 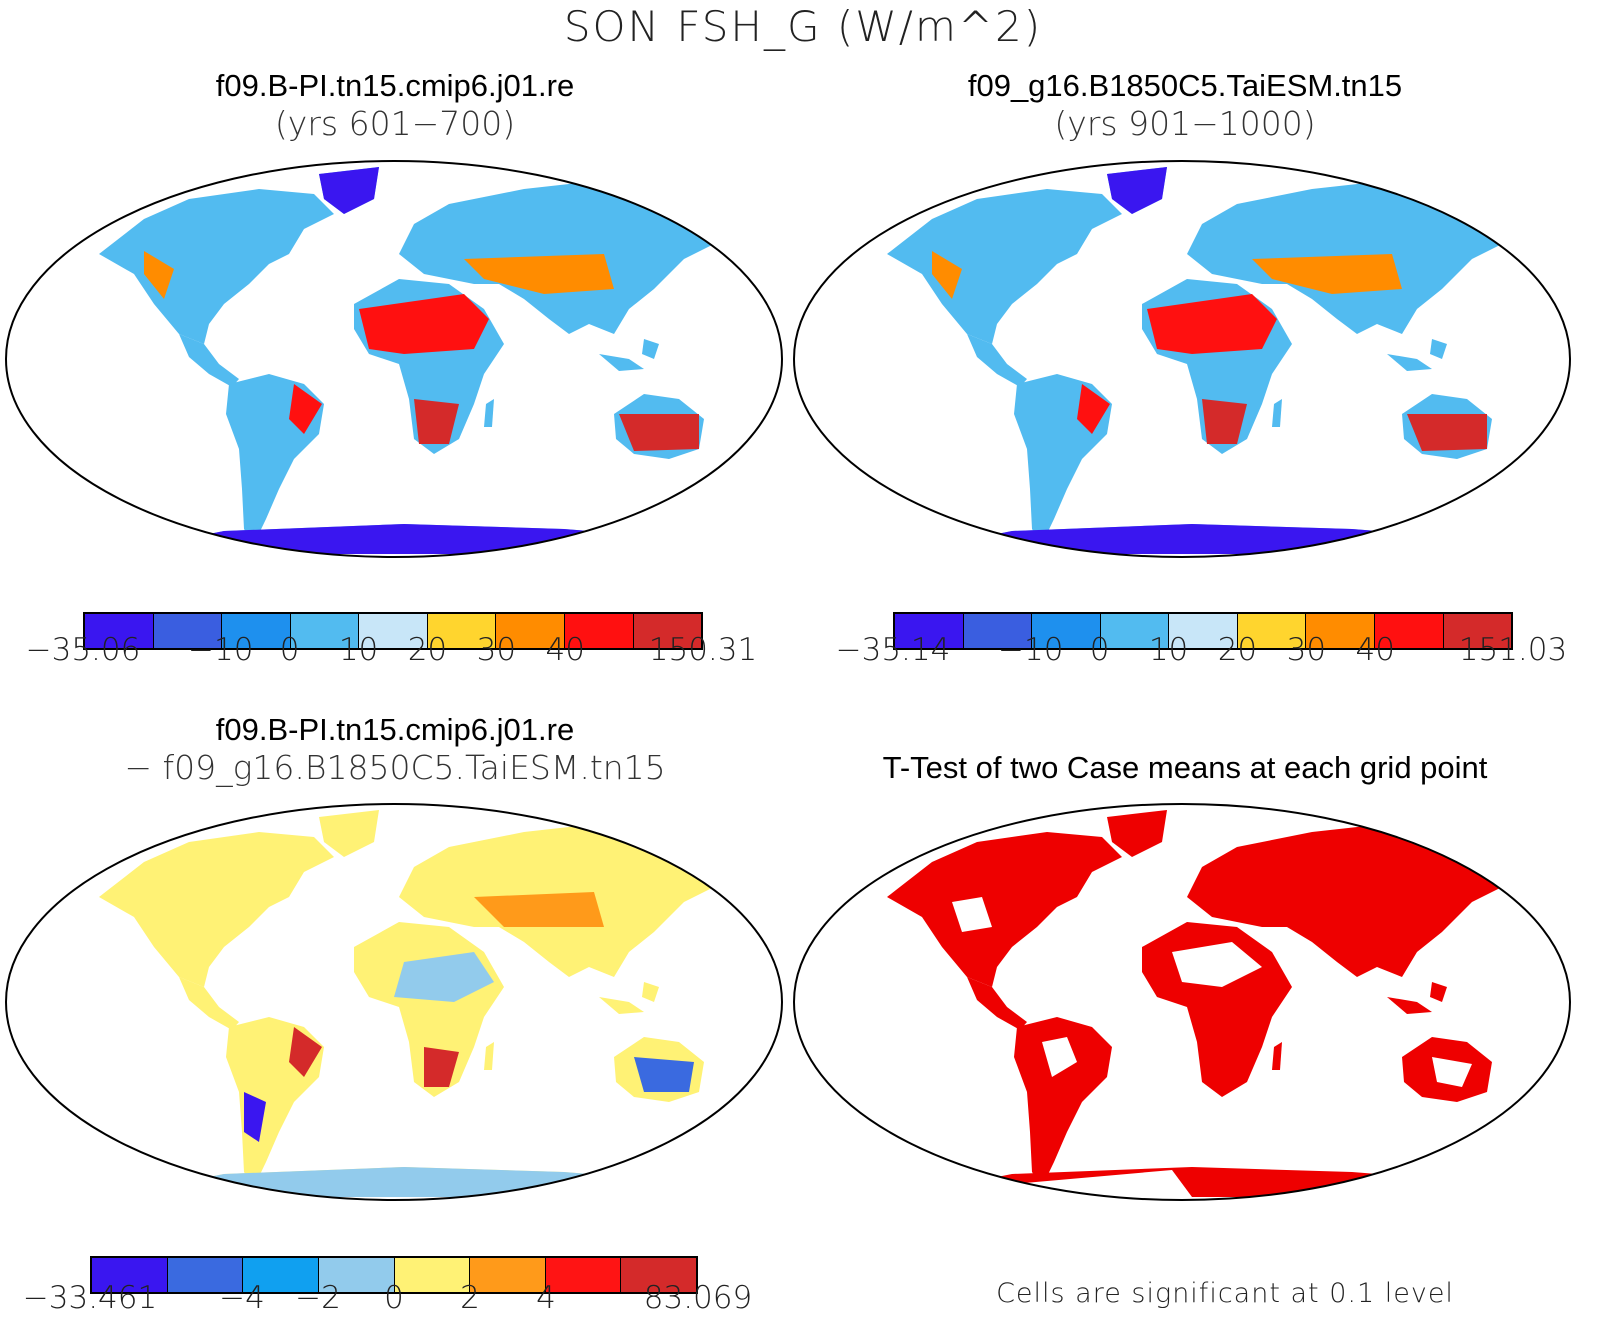 What do you see at coordinates (395, 767) in the screenshot?
I see `panel-title-line2: − f09_g16.B1850C5.TaiESM.tn15` at bounding box center [395, 767].